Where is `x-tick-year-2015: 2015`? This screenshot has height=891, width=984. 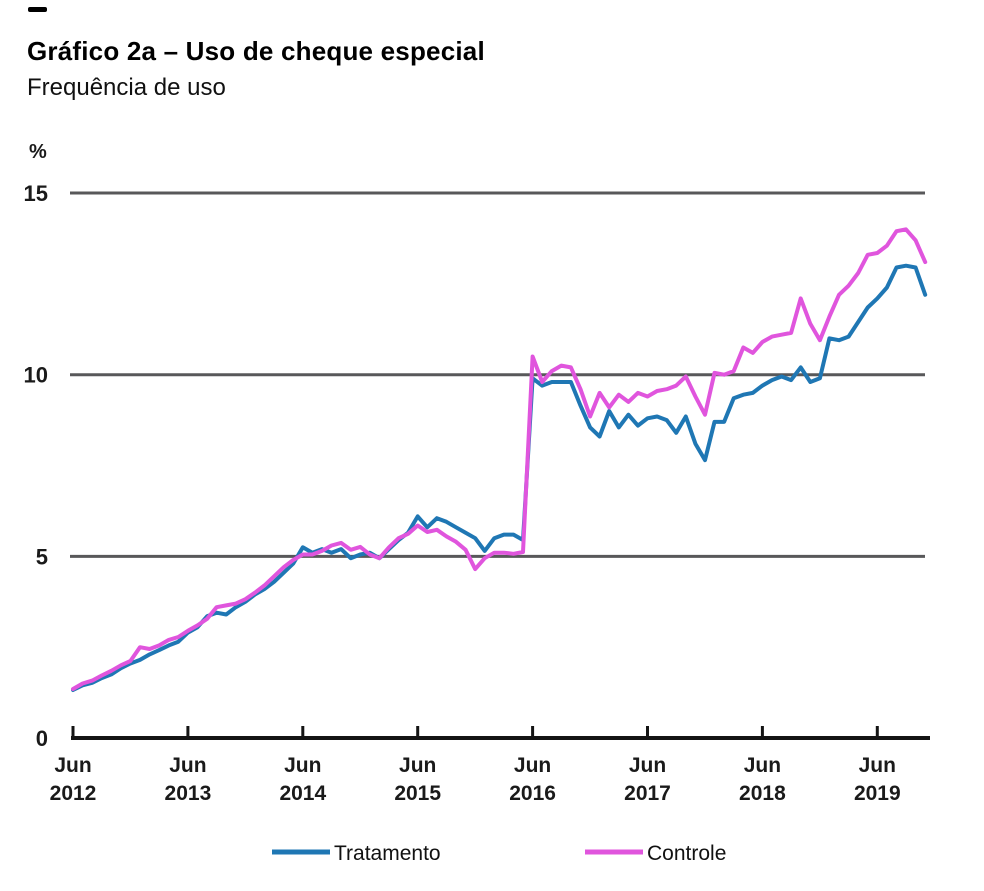 x-tick-year-2015: 2015 is located at coordinates (417, 793).